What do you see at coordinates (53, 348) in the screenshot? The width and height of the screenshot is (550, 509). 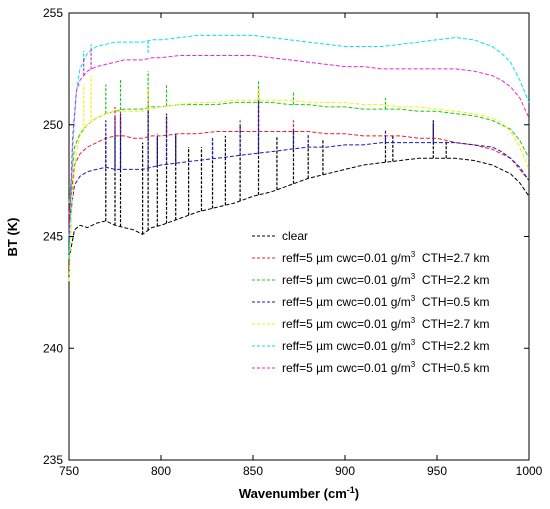 I see `y-tick-label: 240` at bounding box center [53, 348].